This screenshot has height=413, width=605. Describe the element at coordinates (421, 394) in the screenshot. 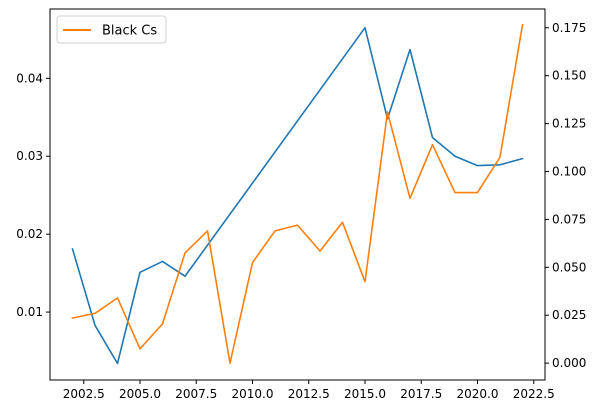

I see `x-tick-label: 2017.5` at that location.